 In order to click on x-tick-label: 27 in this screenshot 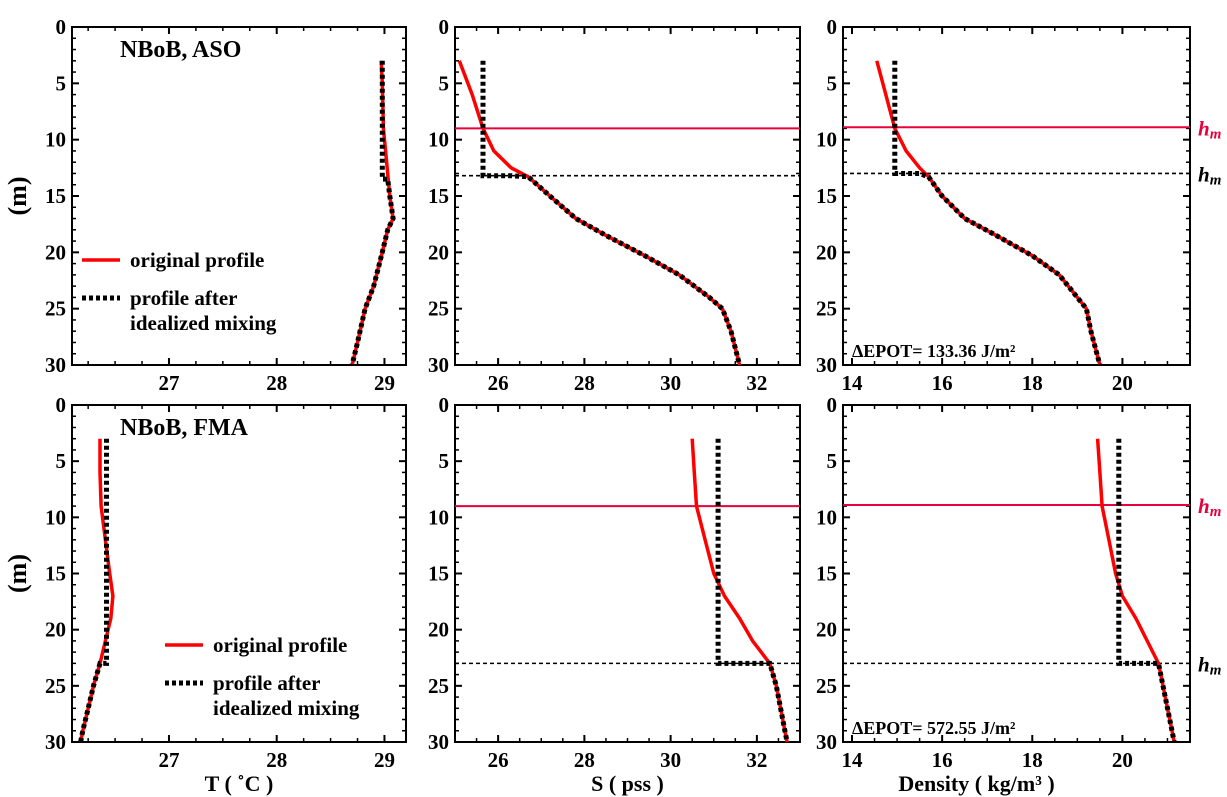, I will do `click(168, 383)`.